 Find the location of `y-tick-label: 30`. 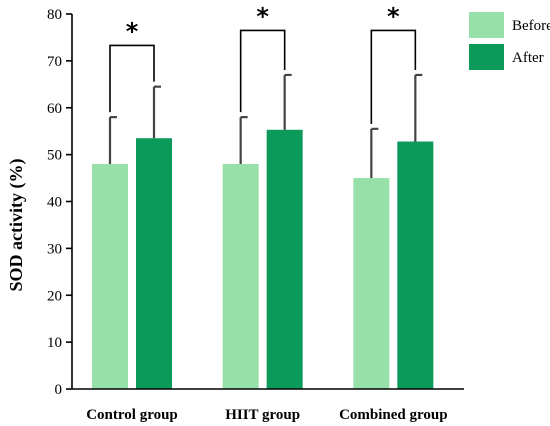

y-tick-label: 30 is located at coordinates (54, 249).